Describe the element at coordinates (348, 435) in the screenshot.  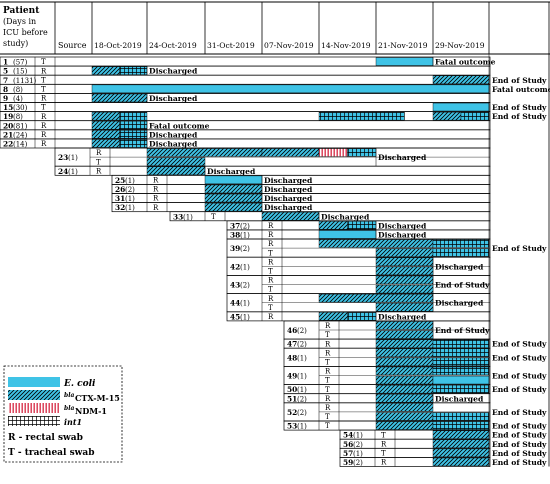
I see `patient-id: 54` at that location.